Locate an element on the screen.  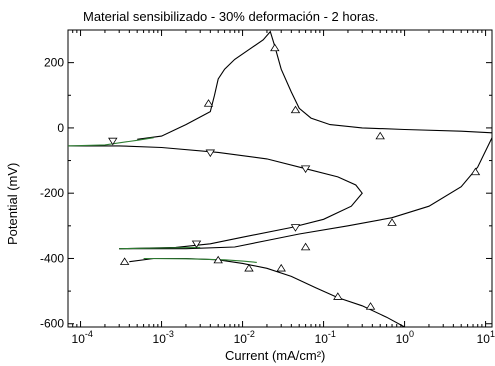
x-tick-exponent: -4 is located at coordinates (89, 334).